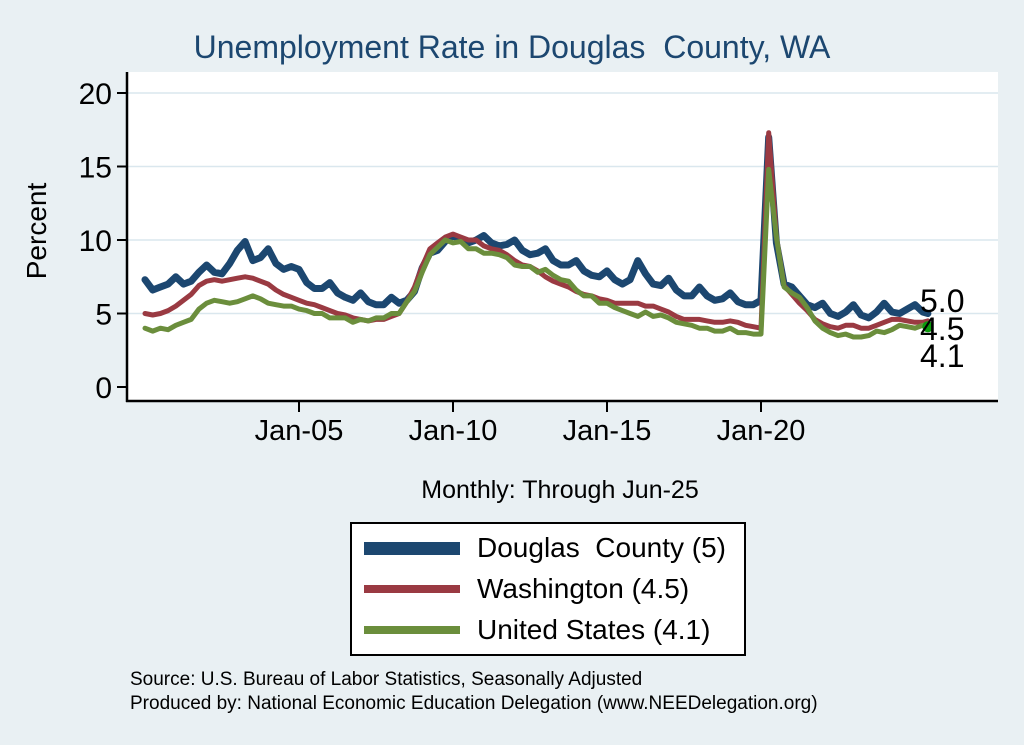  Describe the element at coordinates (95, 94) in the screenshot. I see `y-tick-20: 20` at that location.